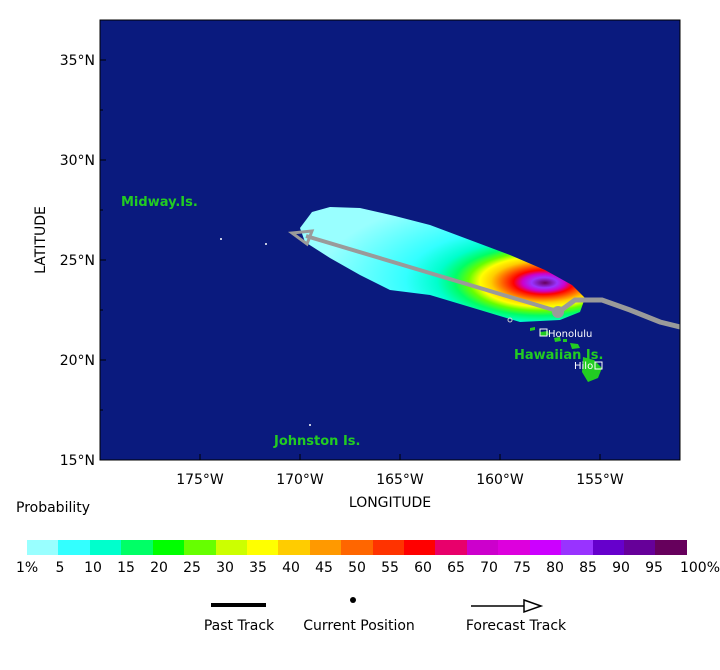 Image resolution: width=720 pixels, height=670 pixels. Describe the element at coordinates (522, 568) in the screenshot. I see `legend-tick-label: 75` at that location.